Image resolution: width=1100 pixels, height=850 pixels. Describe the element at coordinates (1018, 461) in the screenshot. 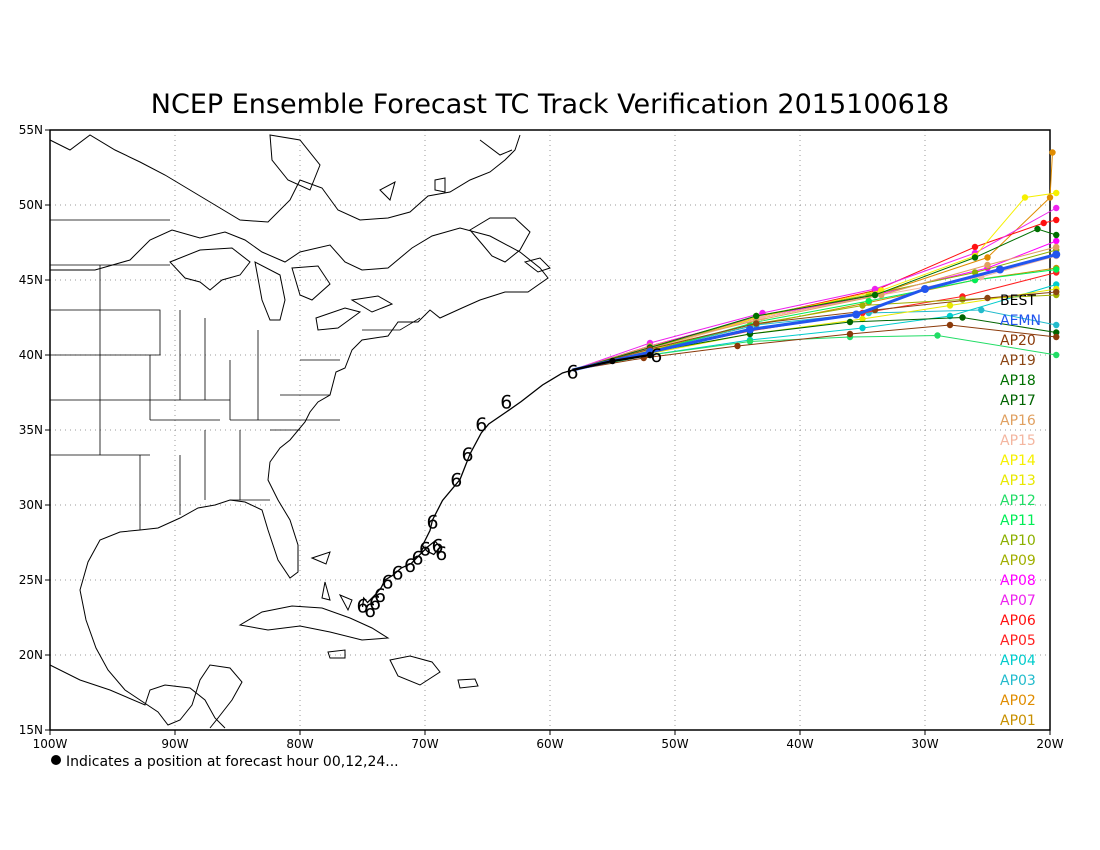

I see `legend-entry-ap14: AP14` at that location.